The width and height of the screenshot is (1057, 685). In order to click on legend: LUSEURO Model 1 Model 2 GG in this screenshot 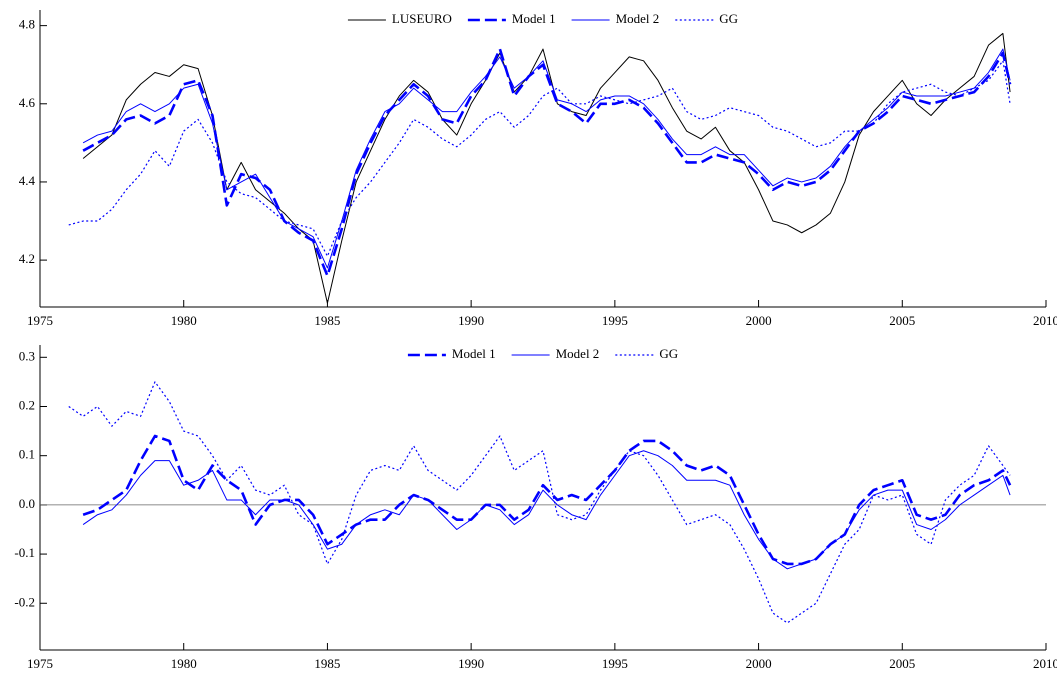, I will do `click(542, 18)`.